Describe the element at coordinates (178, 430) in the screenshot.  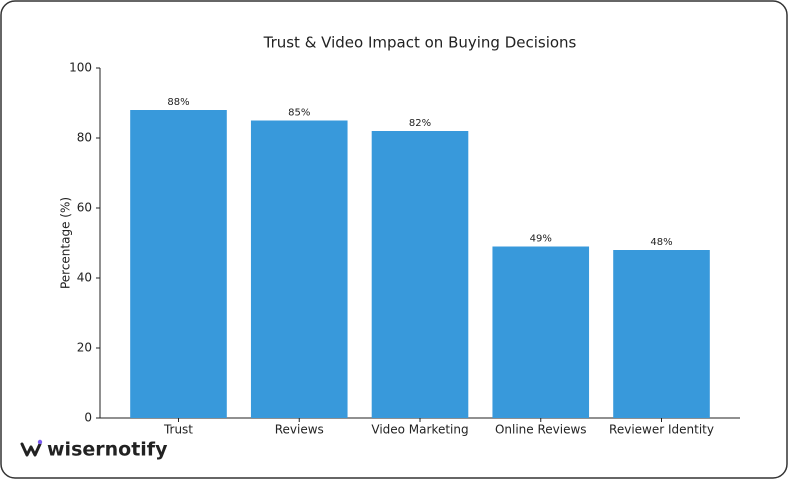
I see `x-tick-label: Trust` at that location.